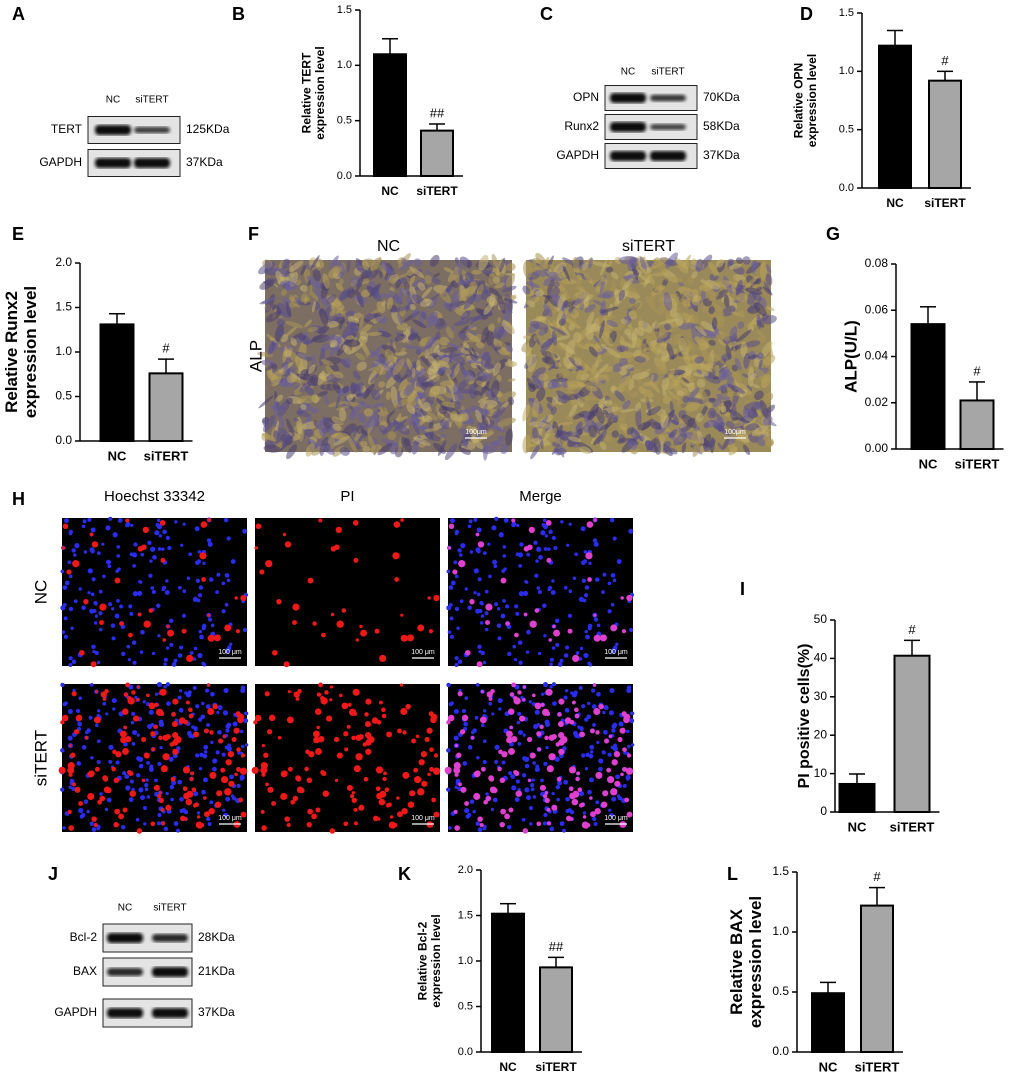 Image resolution: width=1020 pixels, height=1078 pixels. What do you see at coordinates (344, 10) in the screenshot?
I see `y-tick-label: 1.5` at bounding box center [344, 10].